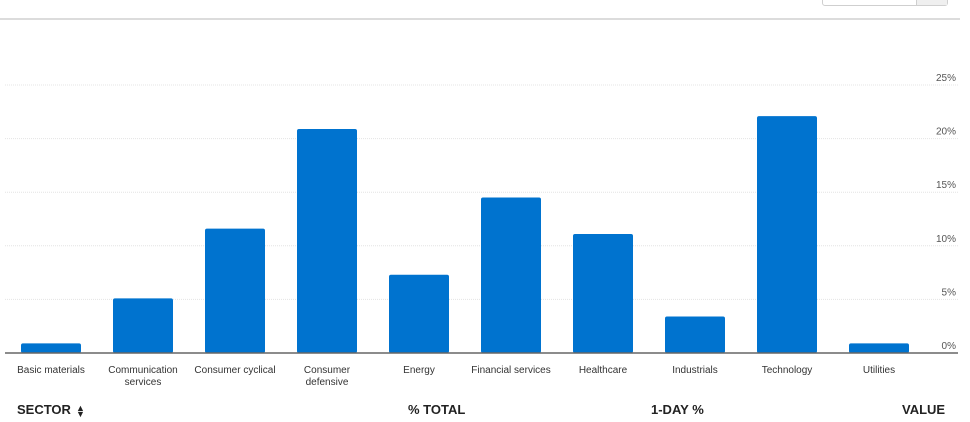 The height and width of the screenshot is (422, 970). I want to click on sector-column-header: SECTOR ▲ ▼, so click(51, 410).